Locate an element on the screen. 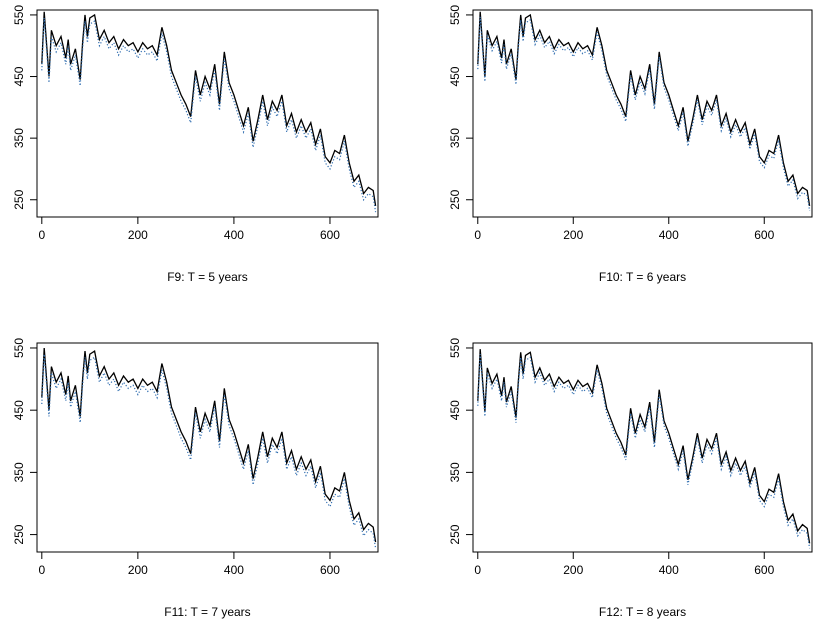 Image resolution: width=814 pixels, height=627 pixels. panel-title: F12: T = 8 years is located at coordinates (642, 612).